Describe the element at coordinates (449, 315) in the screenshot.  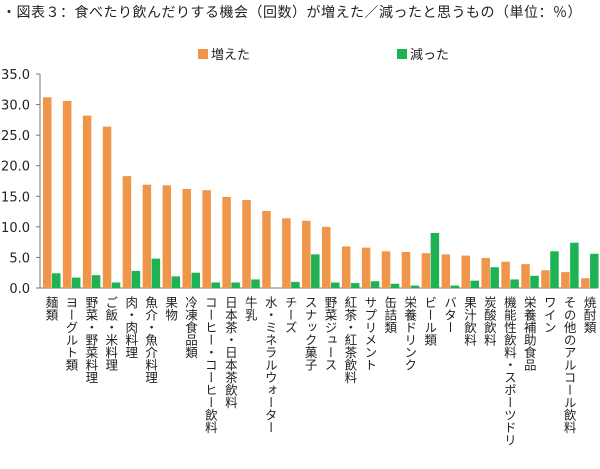
I see `category-label: バター` at that location.